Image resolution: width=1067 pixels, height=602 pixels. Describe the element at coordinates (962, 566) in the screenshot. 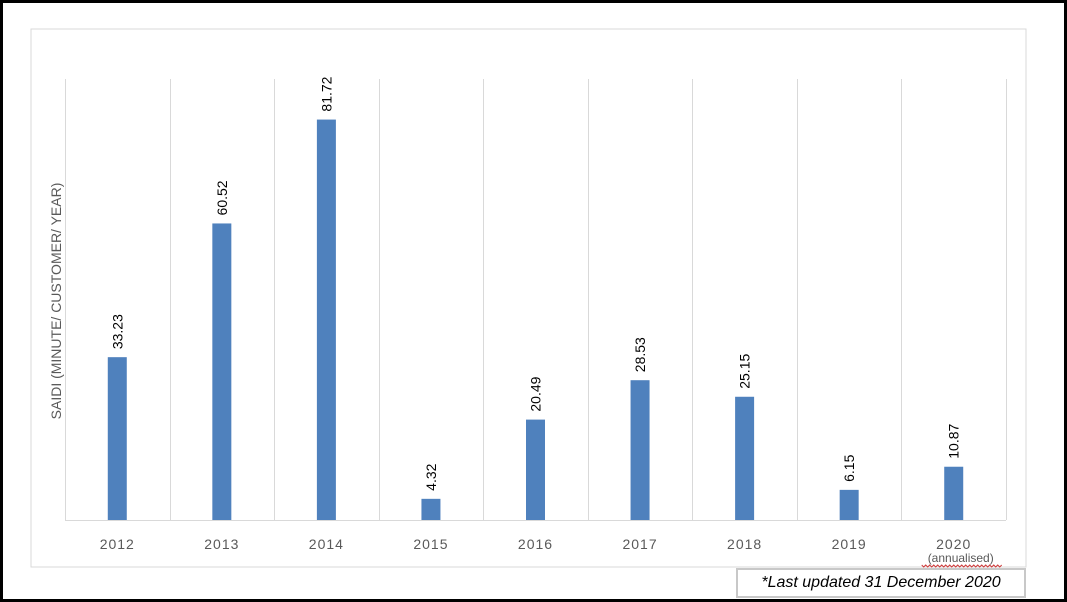

I see `spellcheck-underline` at that location.